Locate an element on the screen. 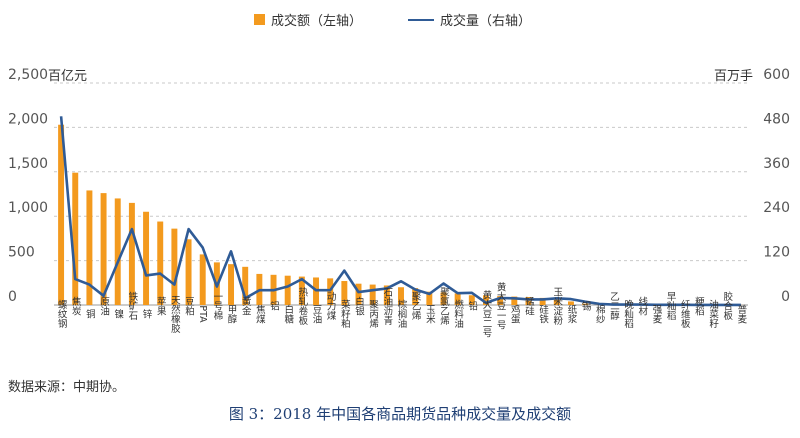 The height and width of the screenshot is (438, 800). category-label: 纸浆 is located at coordinates (571, 314).